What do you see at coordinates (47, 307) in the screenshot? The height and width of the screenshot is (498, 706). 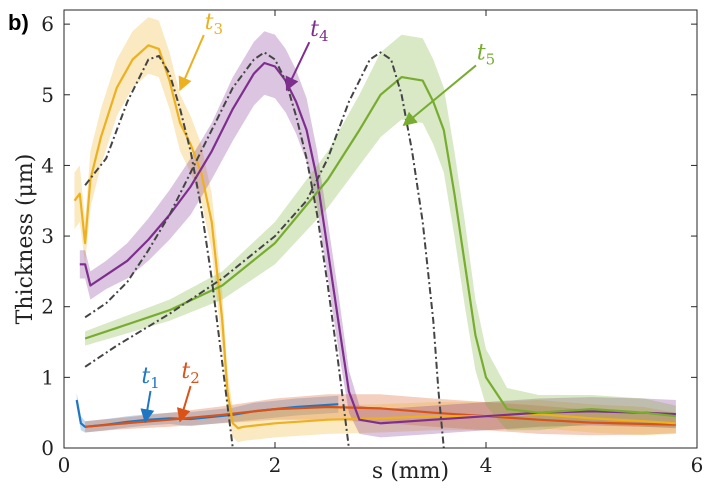 I see `y-tick-label-2: 2` at bounding box center [47, 307].